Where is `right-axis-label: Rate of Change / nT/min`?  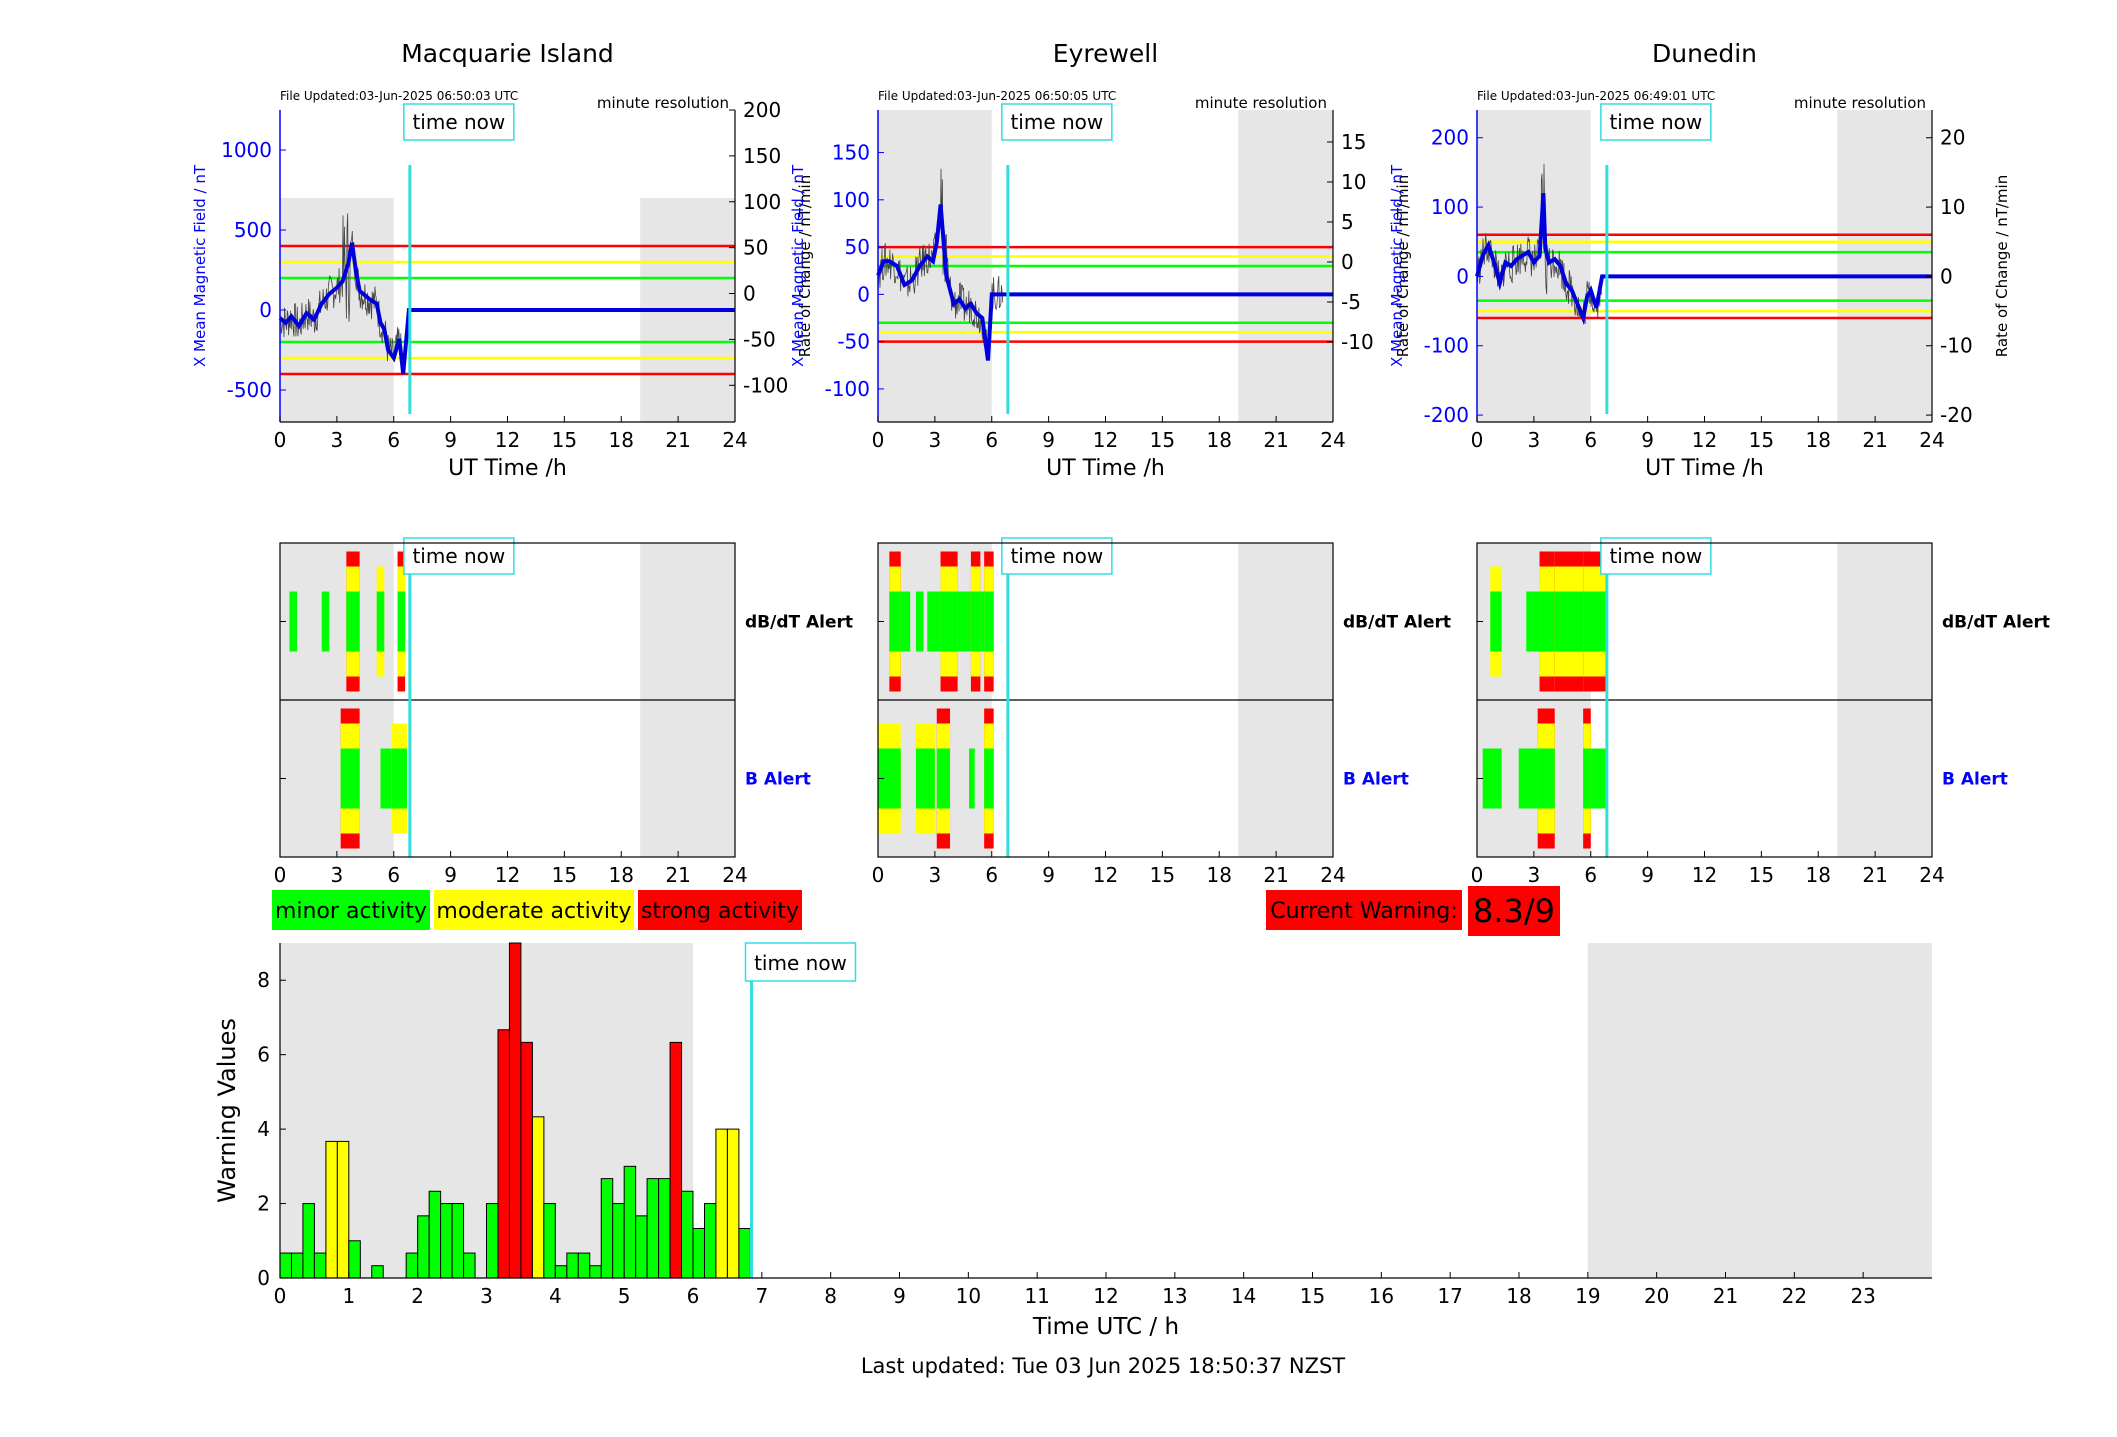
right-axis-label: Rate of Change / nT/min is located at coordinates (2002, 266).